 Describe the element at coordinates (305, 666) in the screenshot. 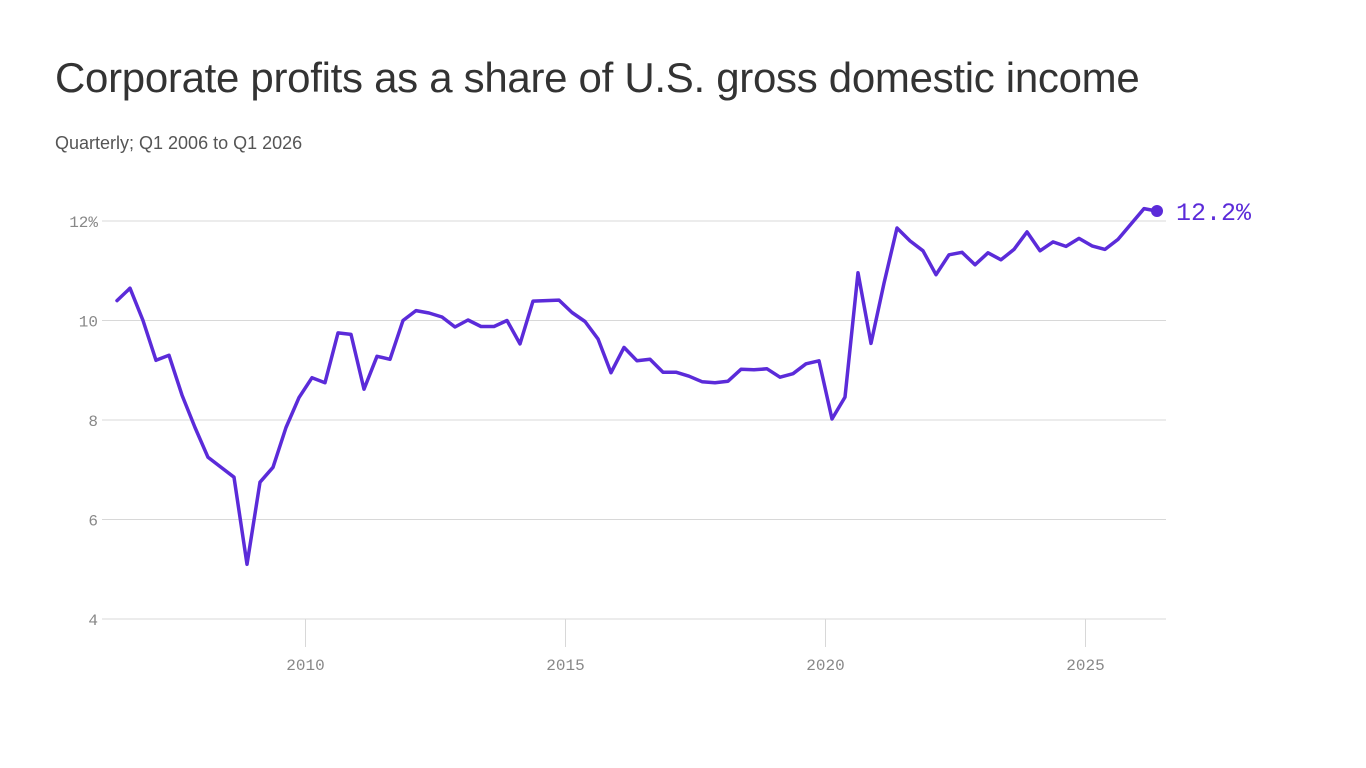

I see `x-tick-label: 2010` at that location.